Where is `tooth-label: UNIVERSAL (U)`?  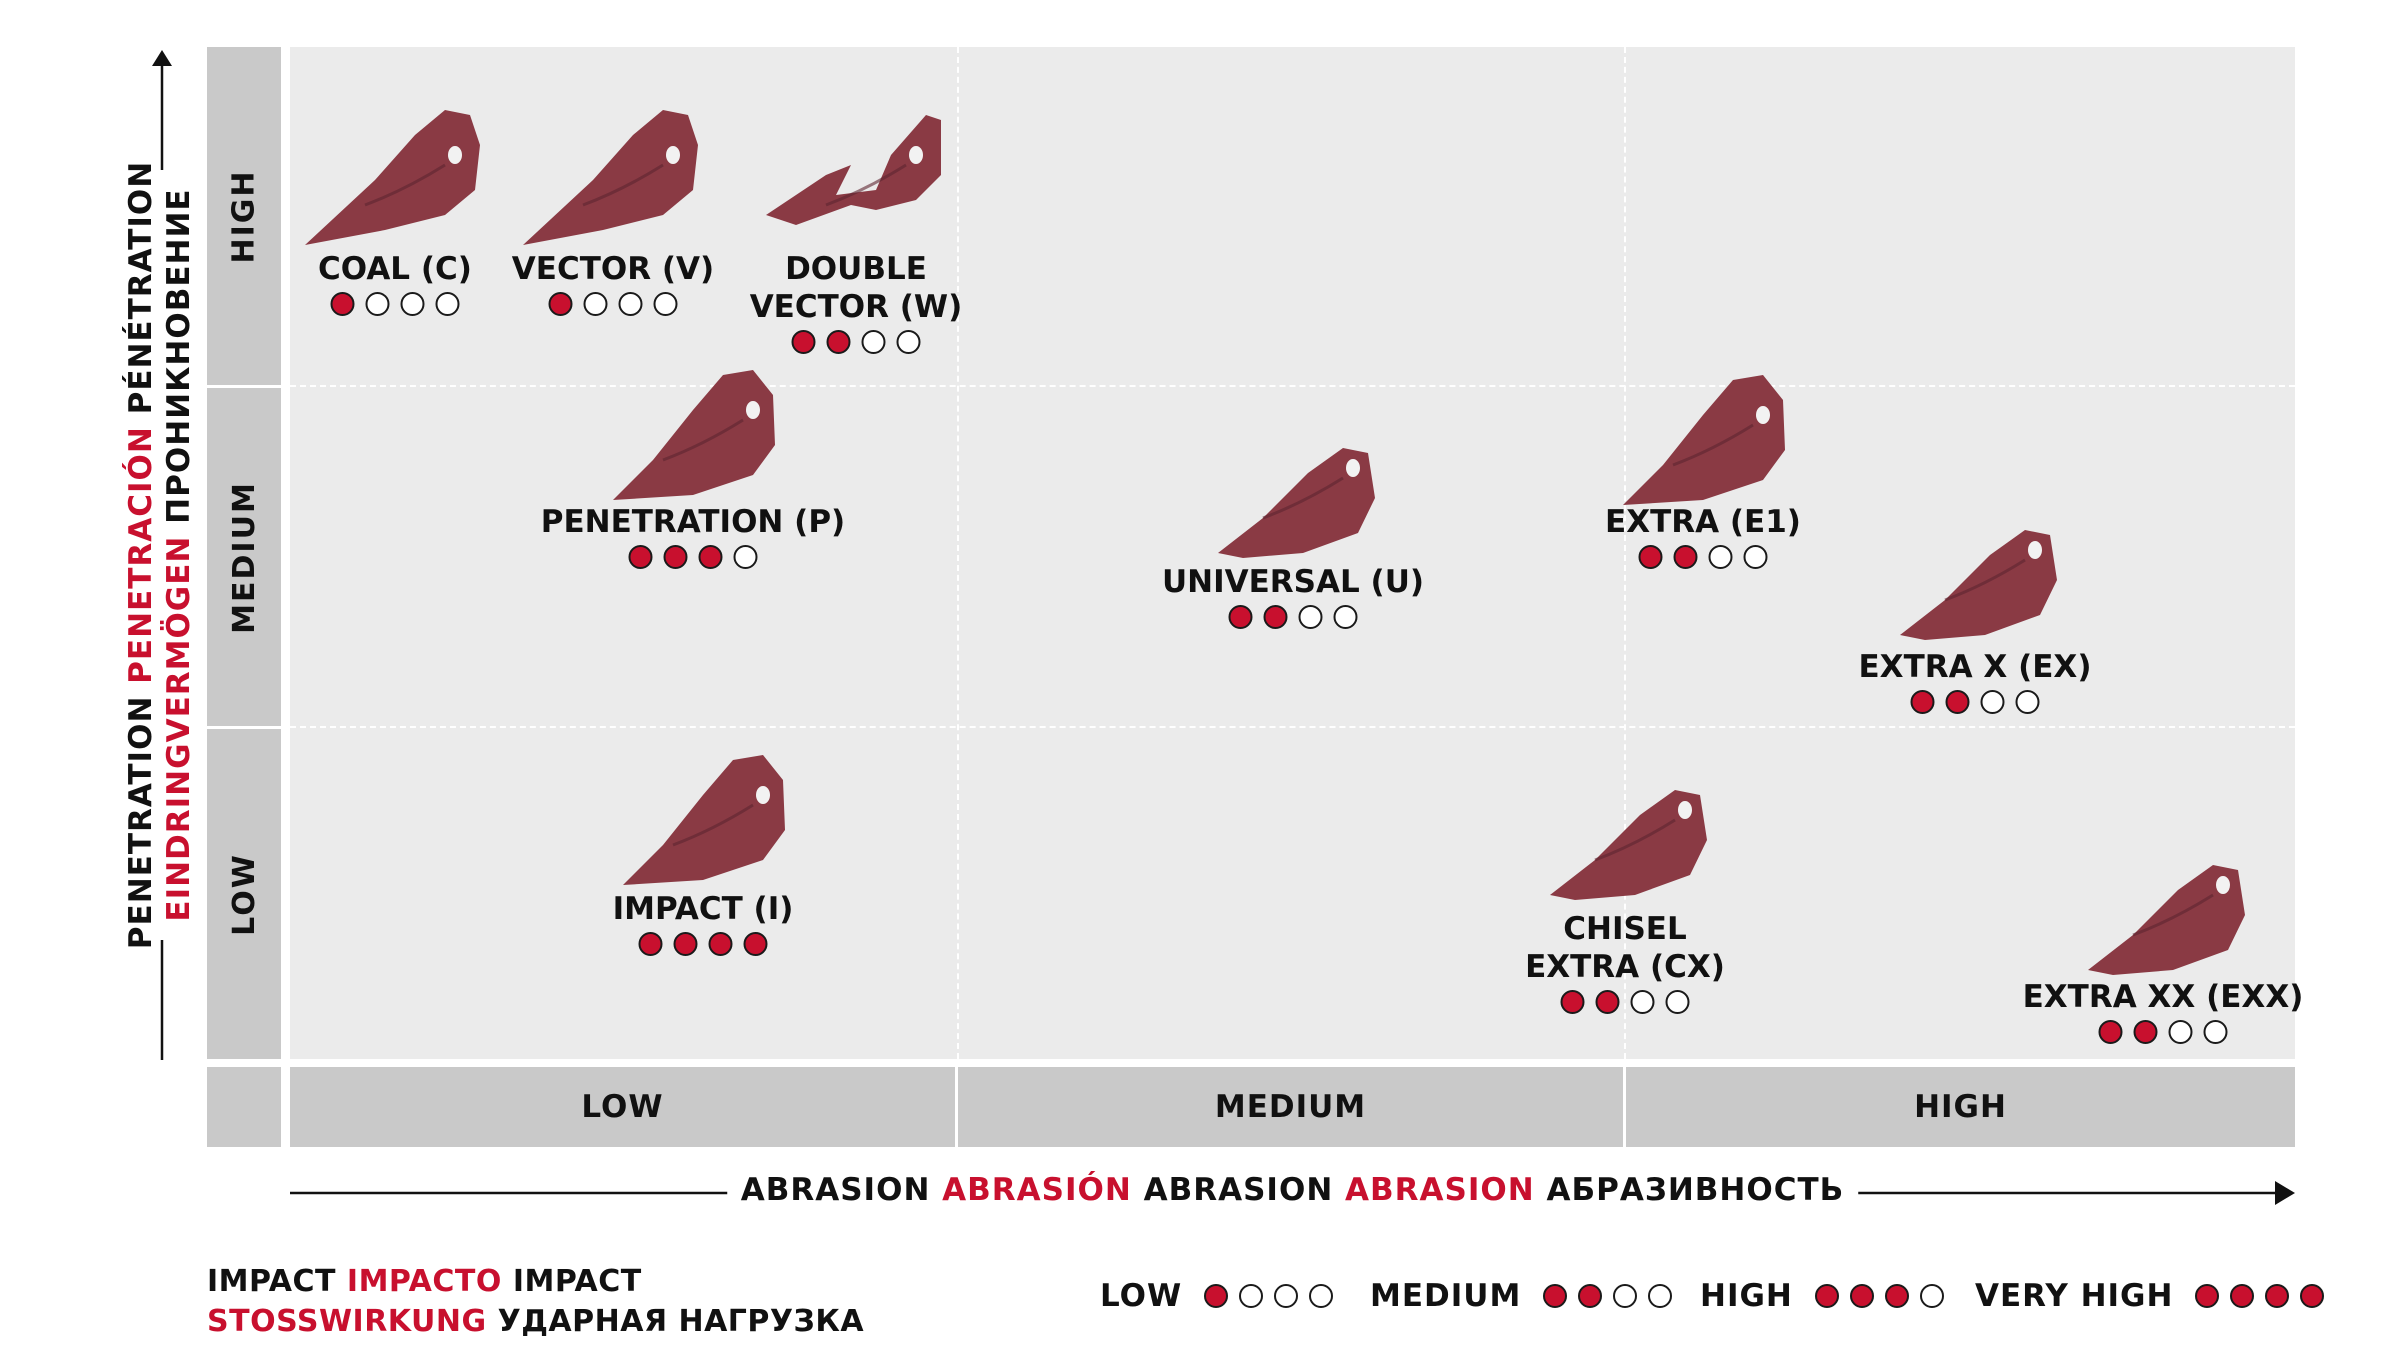
tooth-label: UNIVERSAL (U) is located at coordinates (1293, 582).